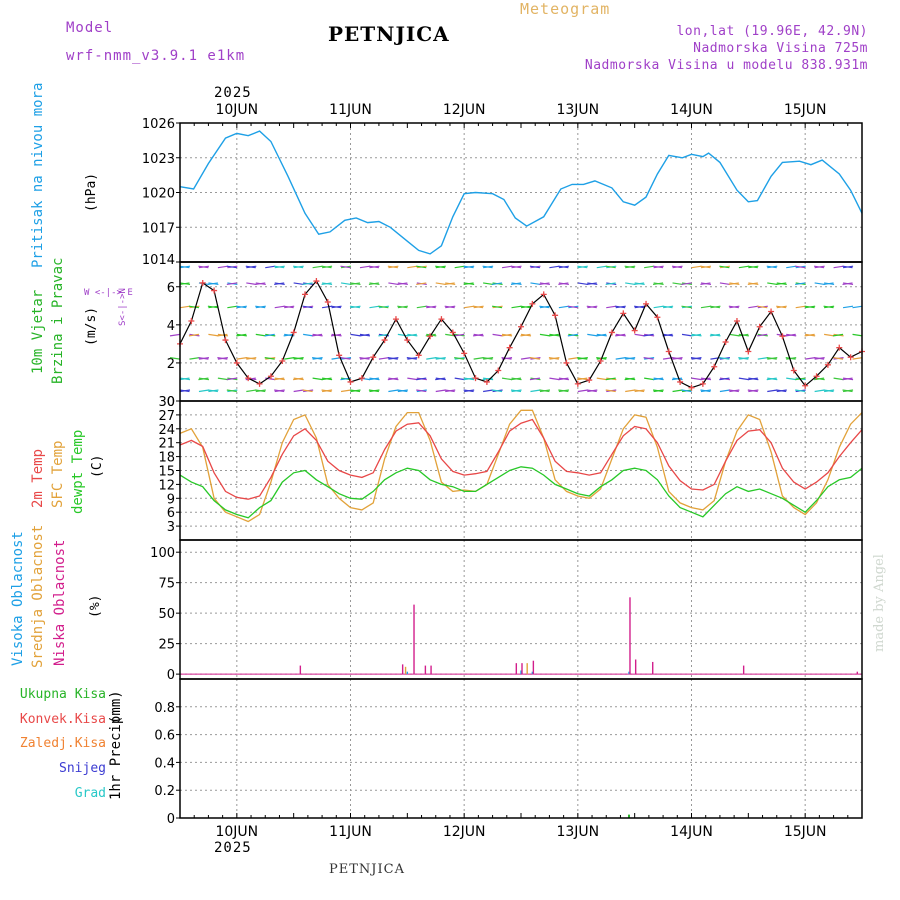  Describe the element at coordinates (164, 763) in the screenshot. I see `y-tick-label: 0.4` at that location.